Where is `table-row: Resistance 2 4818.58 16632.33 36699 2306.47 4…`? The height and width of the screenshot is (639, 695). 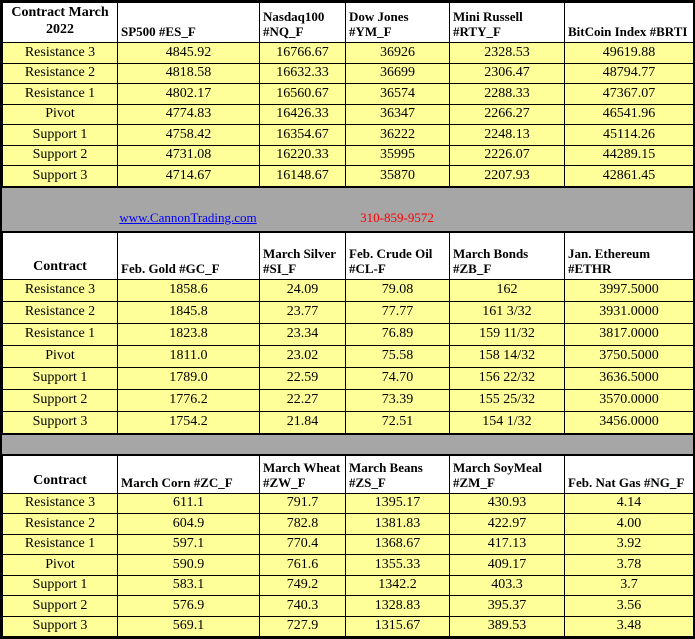
table-row: Resistance 2 4818.58 16632.33 36699 2306.47 4… is located at coordinates (348, 73).